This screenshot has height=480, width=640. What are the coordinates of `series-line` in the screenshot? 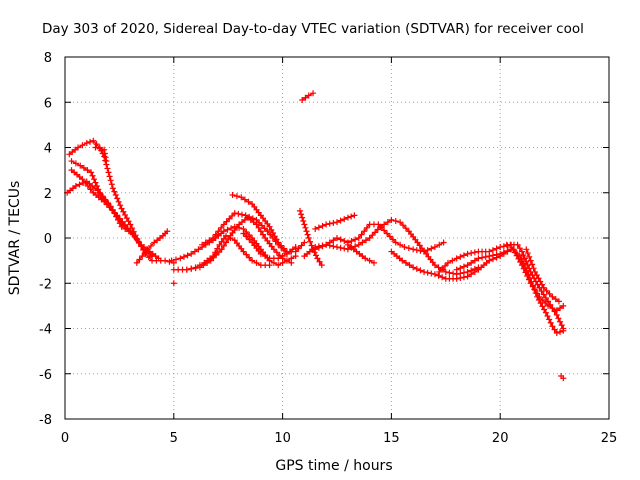 It's located at (535, 286).